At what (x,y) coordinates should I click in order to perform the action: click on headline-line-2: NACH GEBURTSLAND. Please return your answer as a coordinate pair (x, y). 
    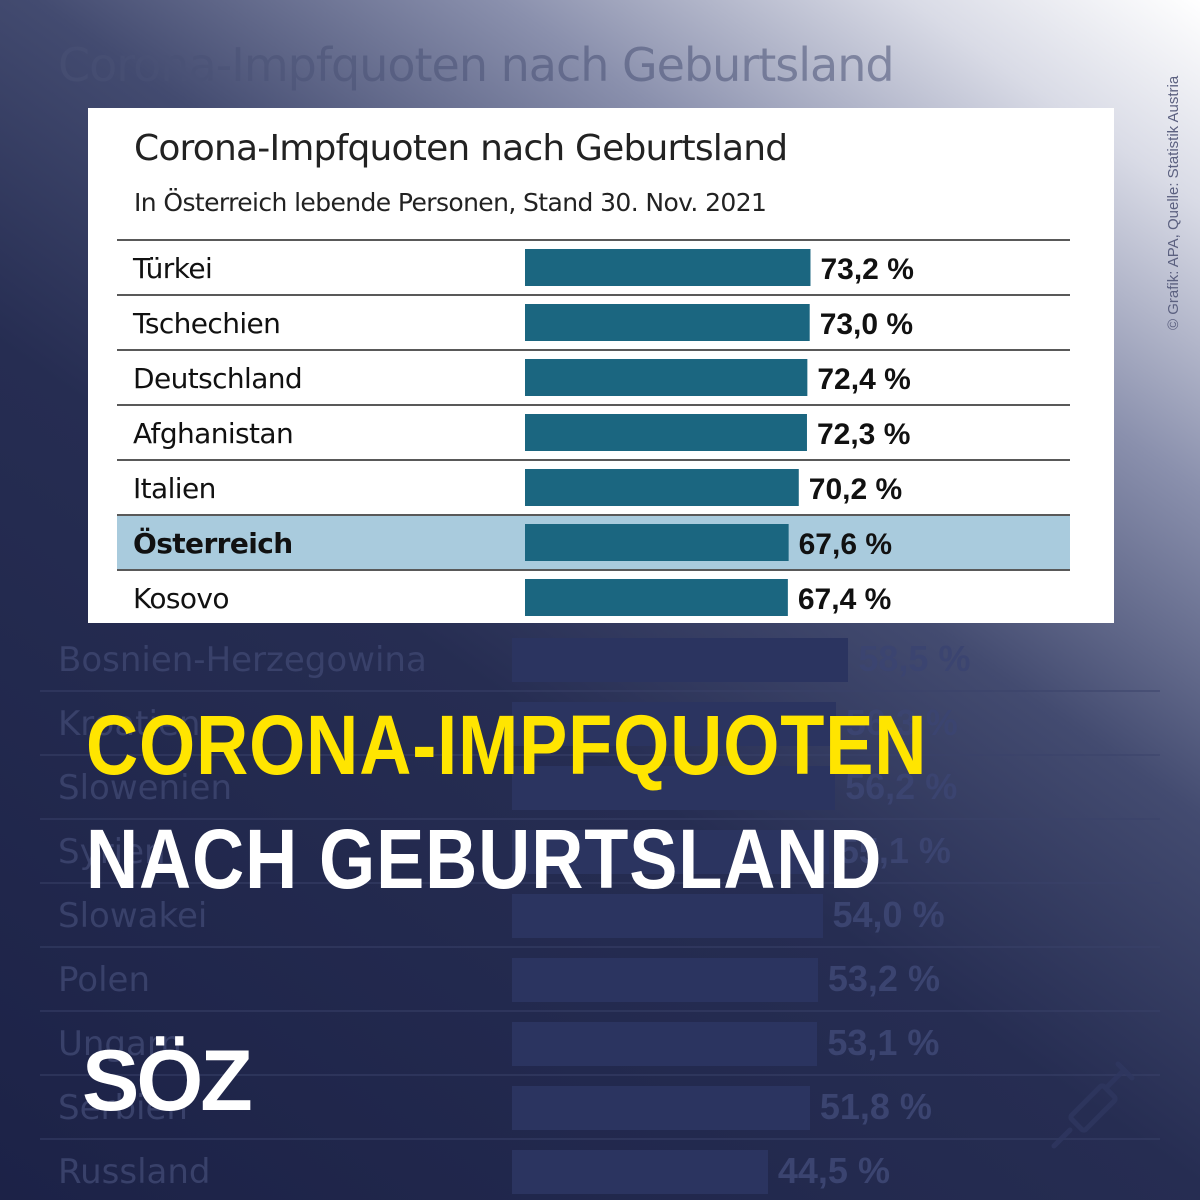
    Looking at the image, I should click on (484, 859).